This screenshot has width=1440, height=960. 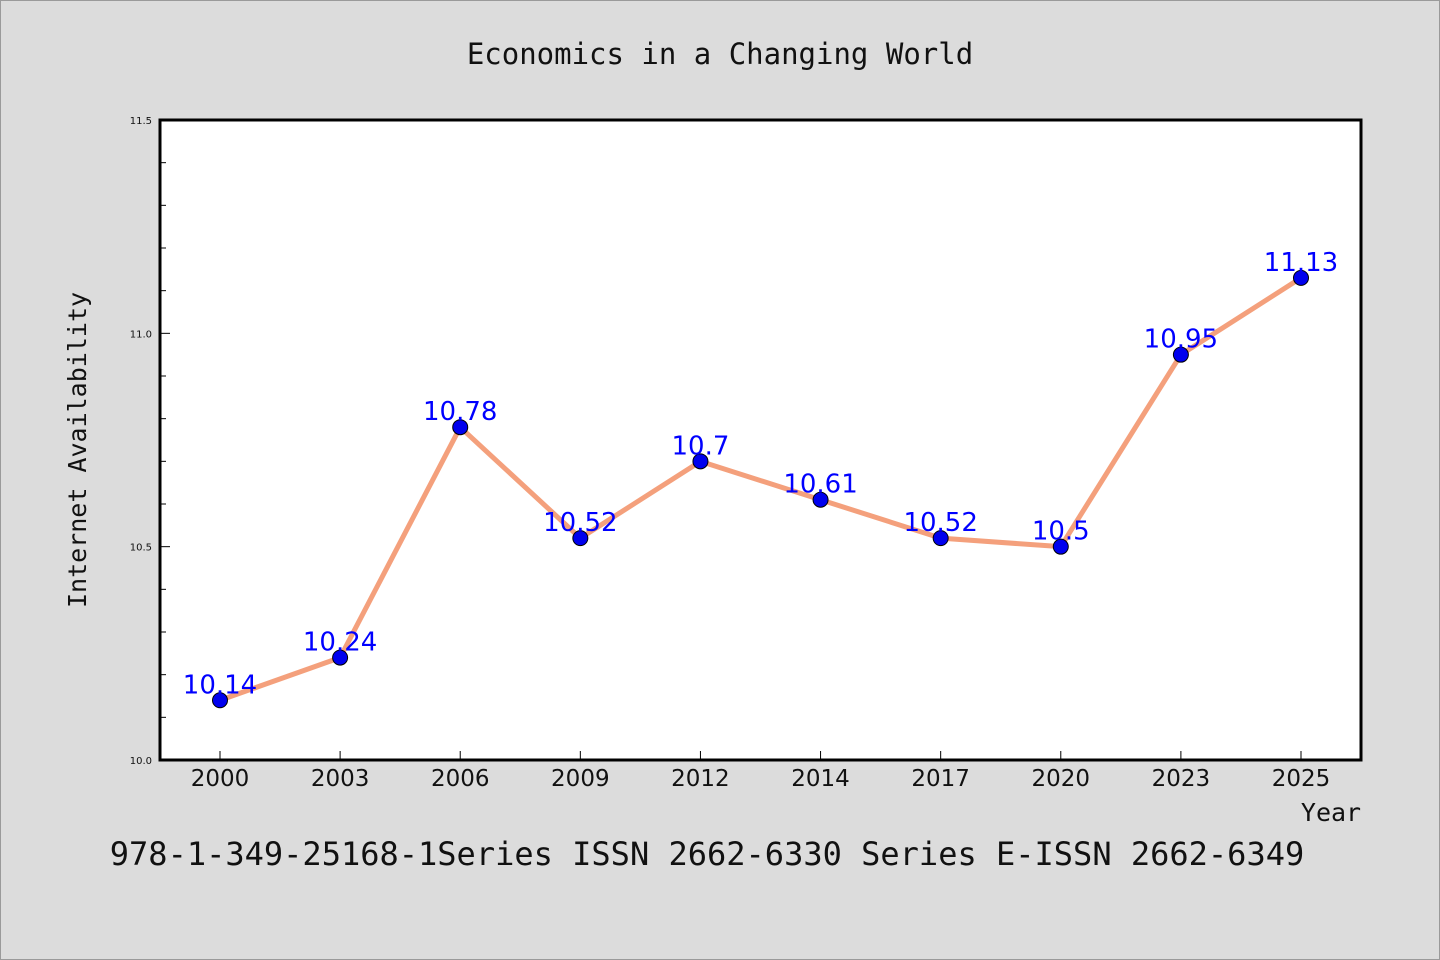 What do you see at coordinates (1181, 340) in the screenshot?
I see `data-label: 10.95` at bounding box center [1181, 340].